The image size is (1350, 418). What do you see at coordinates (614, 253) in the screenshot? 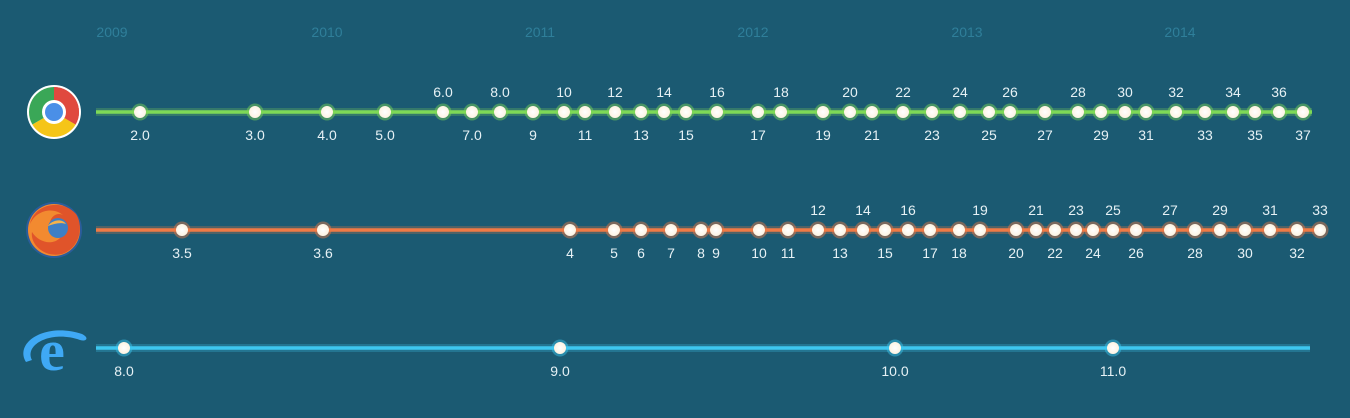
I see `version-label: 5` at bounding box center [614, 253].